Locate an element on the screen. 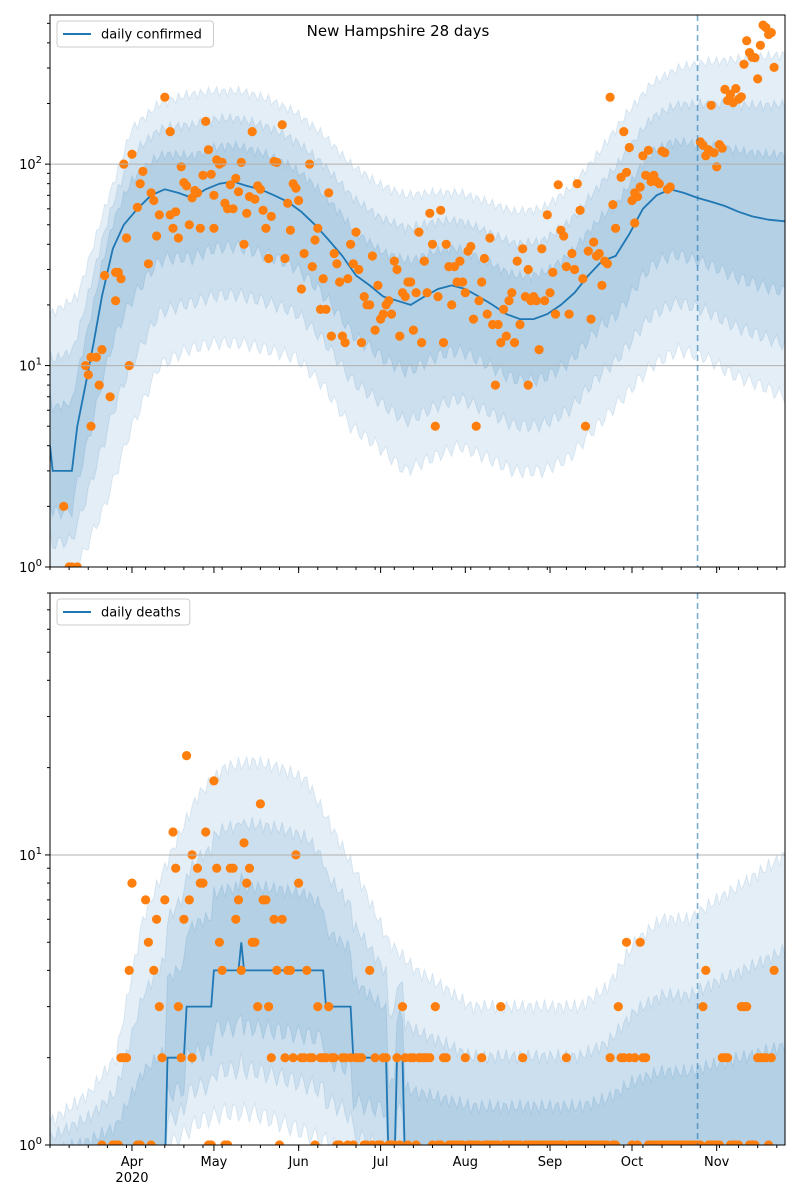 Image resolution: width=800 pixels, height=1200 pixels. x-year-label: 2020 is located at coordinates (131, 1178).